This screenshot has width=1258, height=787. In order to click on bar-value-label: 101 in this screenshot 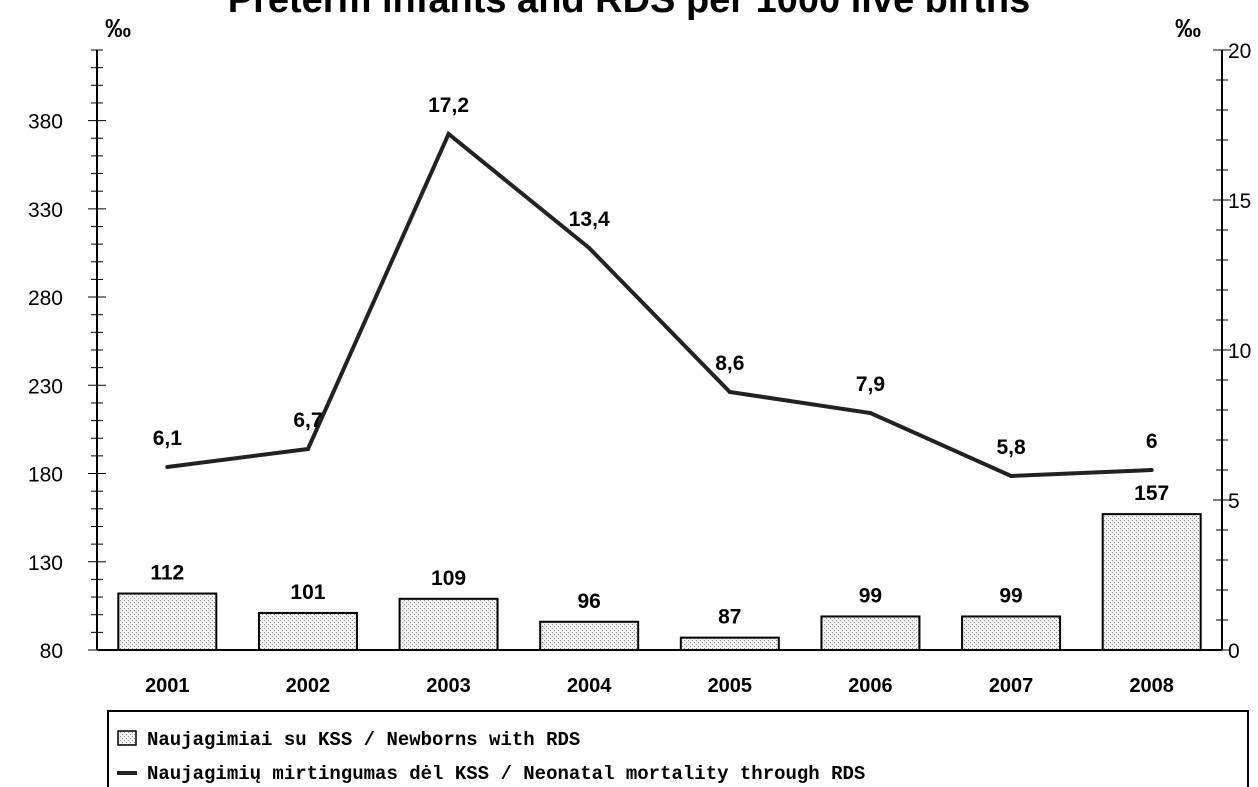, I will do `click(307, 592)`.